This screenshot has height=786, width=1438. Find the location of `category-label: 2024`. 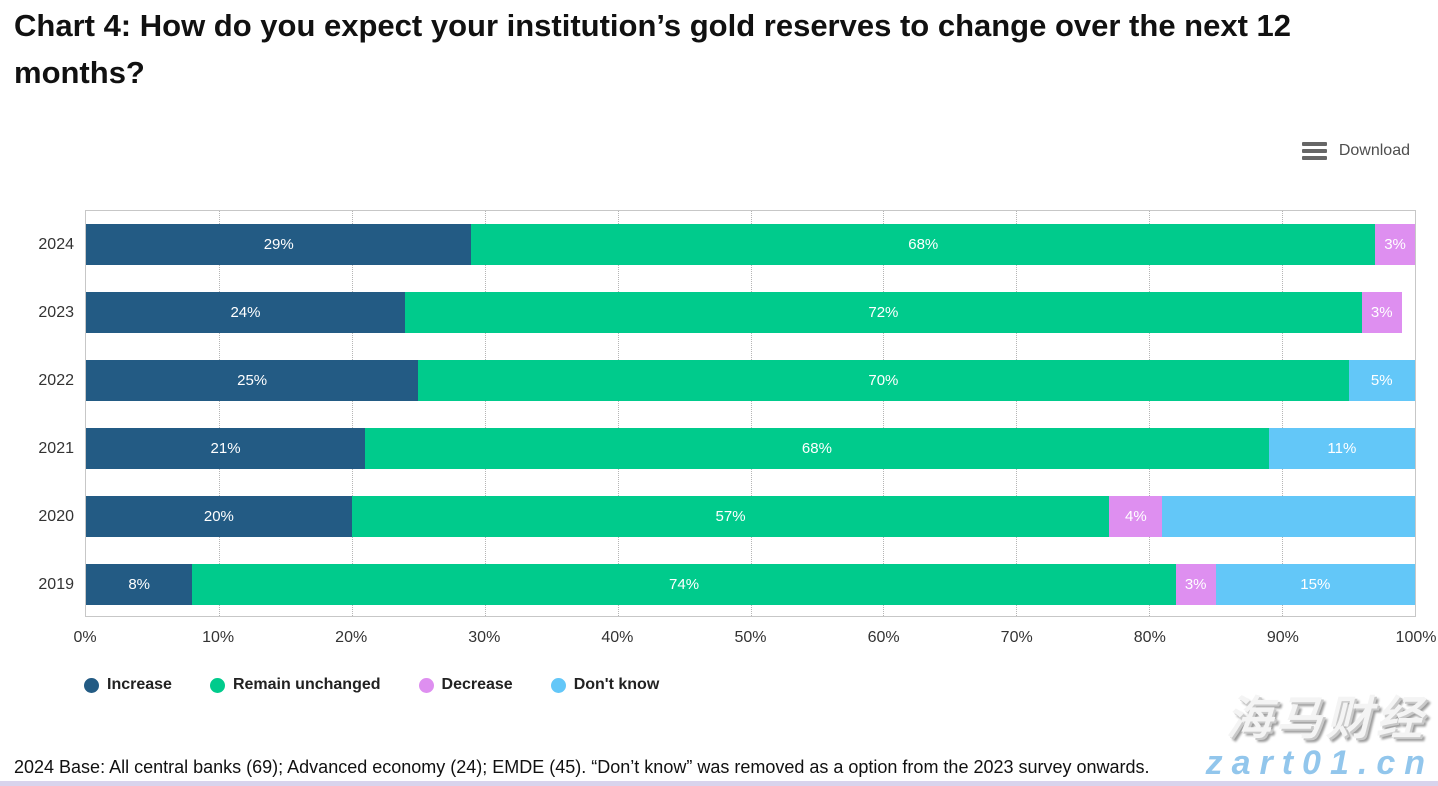

category-label: 2024 is located at coordinates (56, 245).